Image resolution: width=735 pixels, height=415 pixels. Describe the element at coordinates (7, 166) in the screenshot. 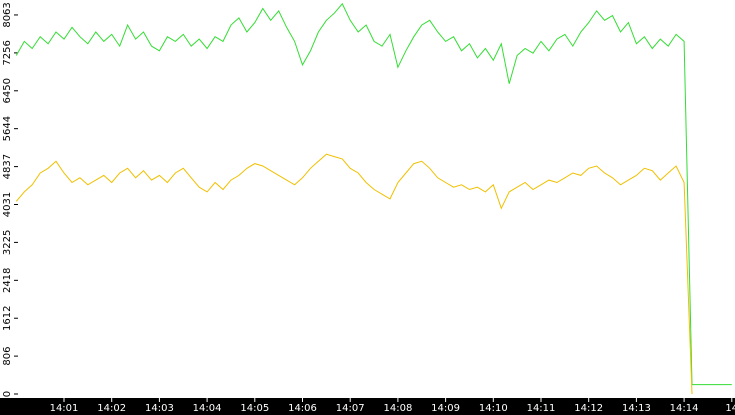

I see `y-tick-label: 4837` at that location.